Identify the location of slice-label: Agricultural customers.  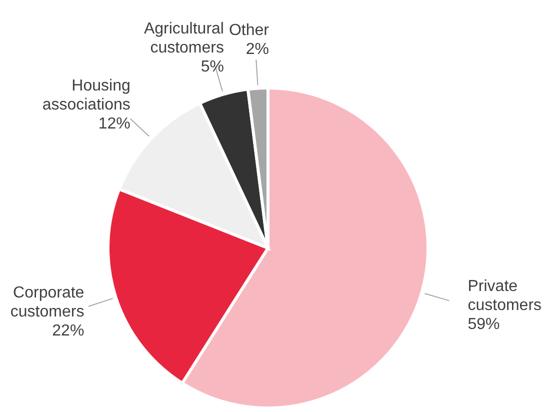
(184, 38).